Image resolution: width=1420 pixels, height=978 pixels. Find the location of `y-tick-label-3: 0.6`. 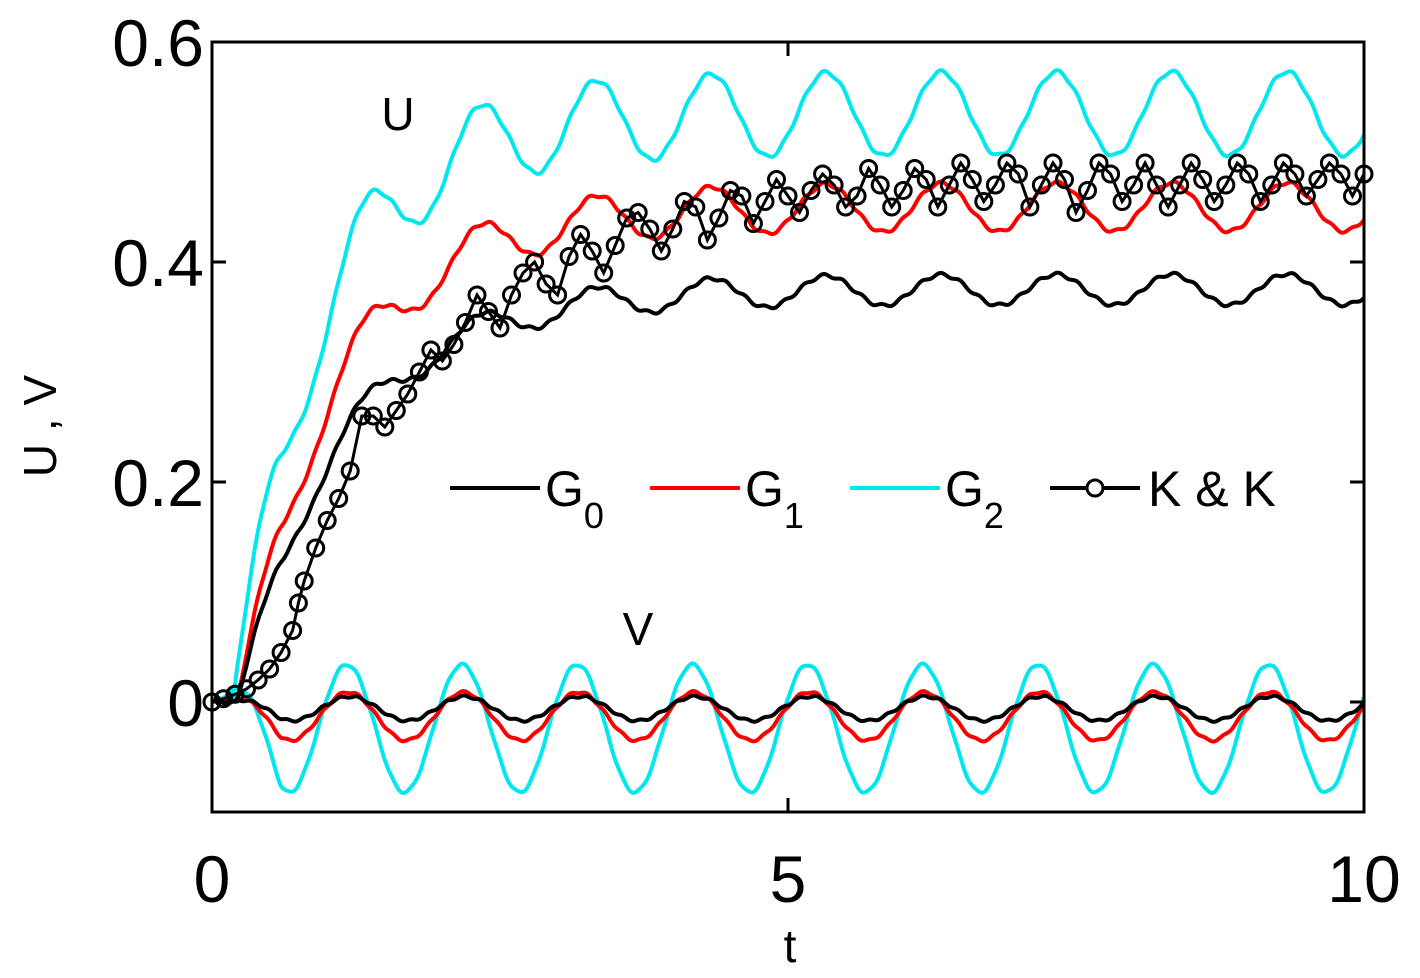

y-tick-label-3: 0.6 is located at coordinates (158, 43).